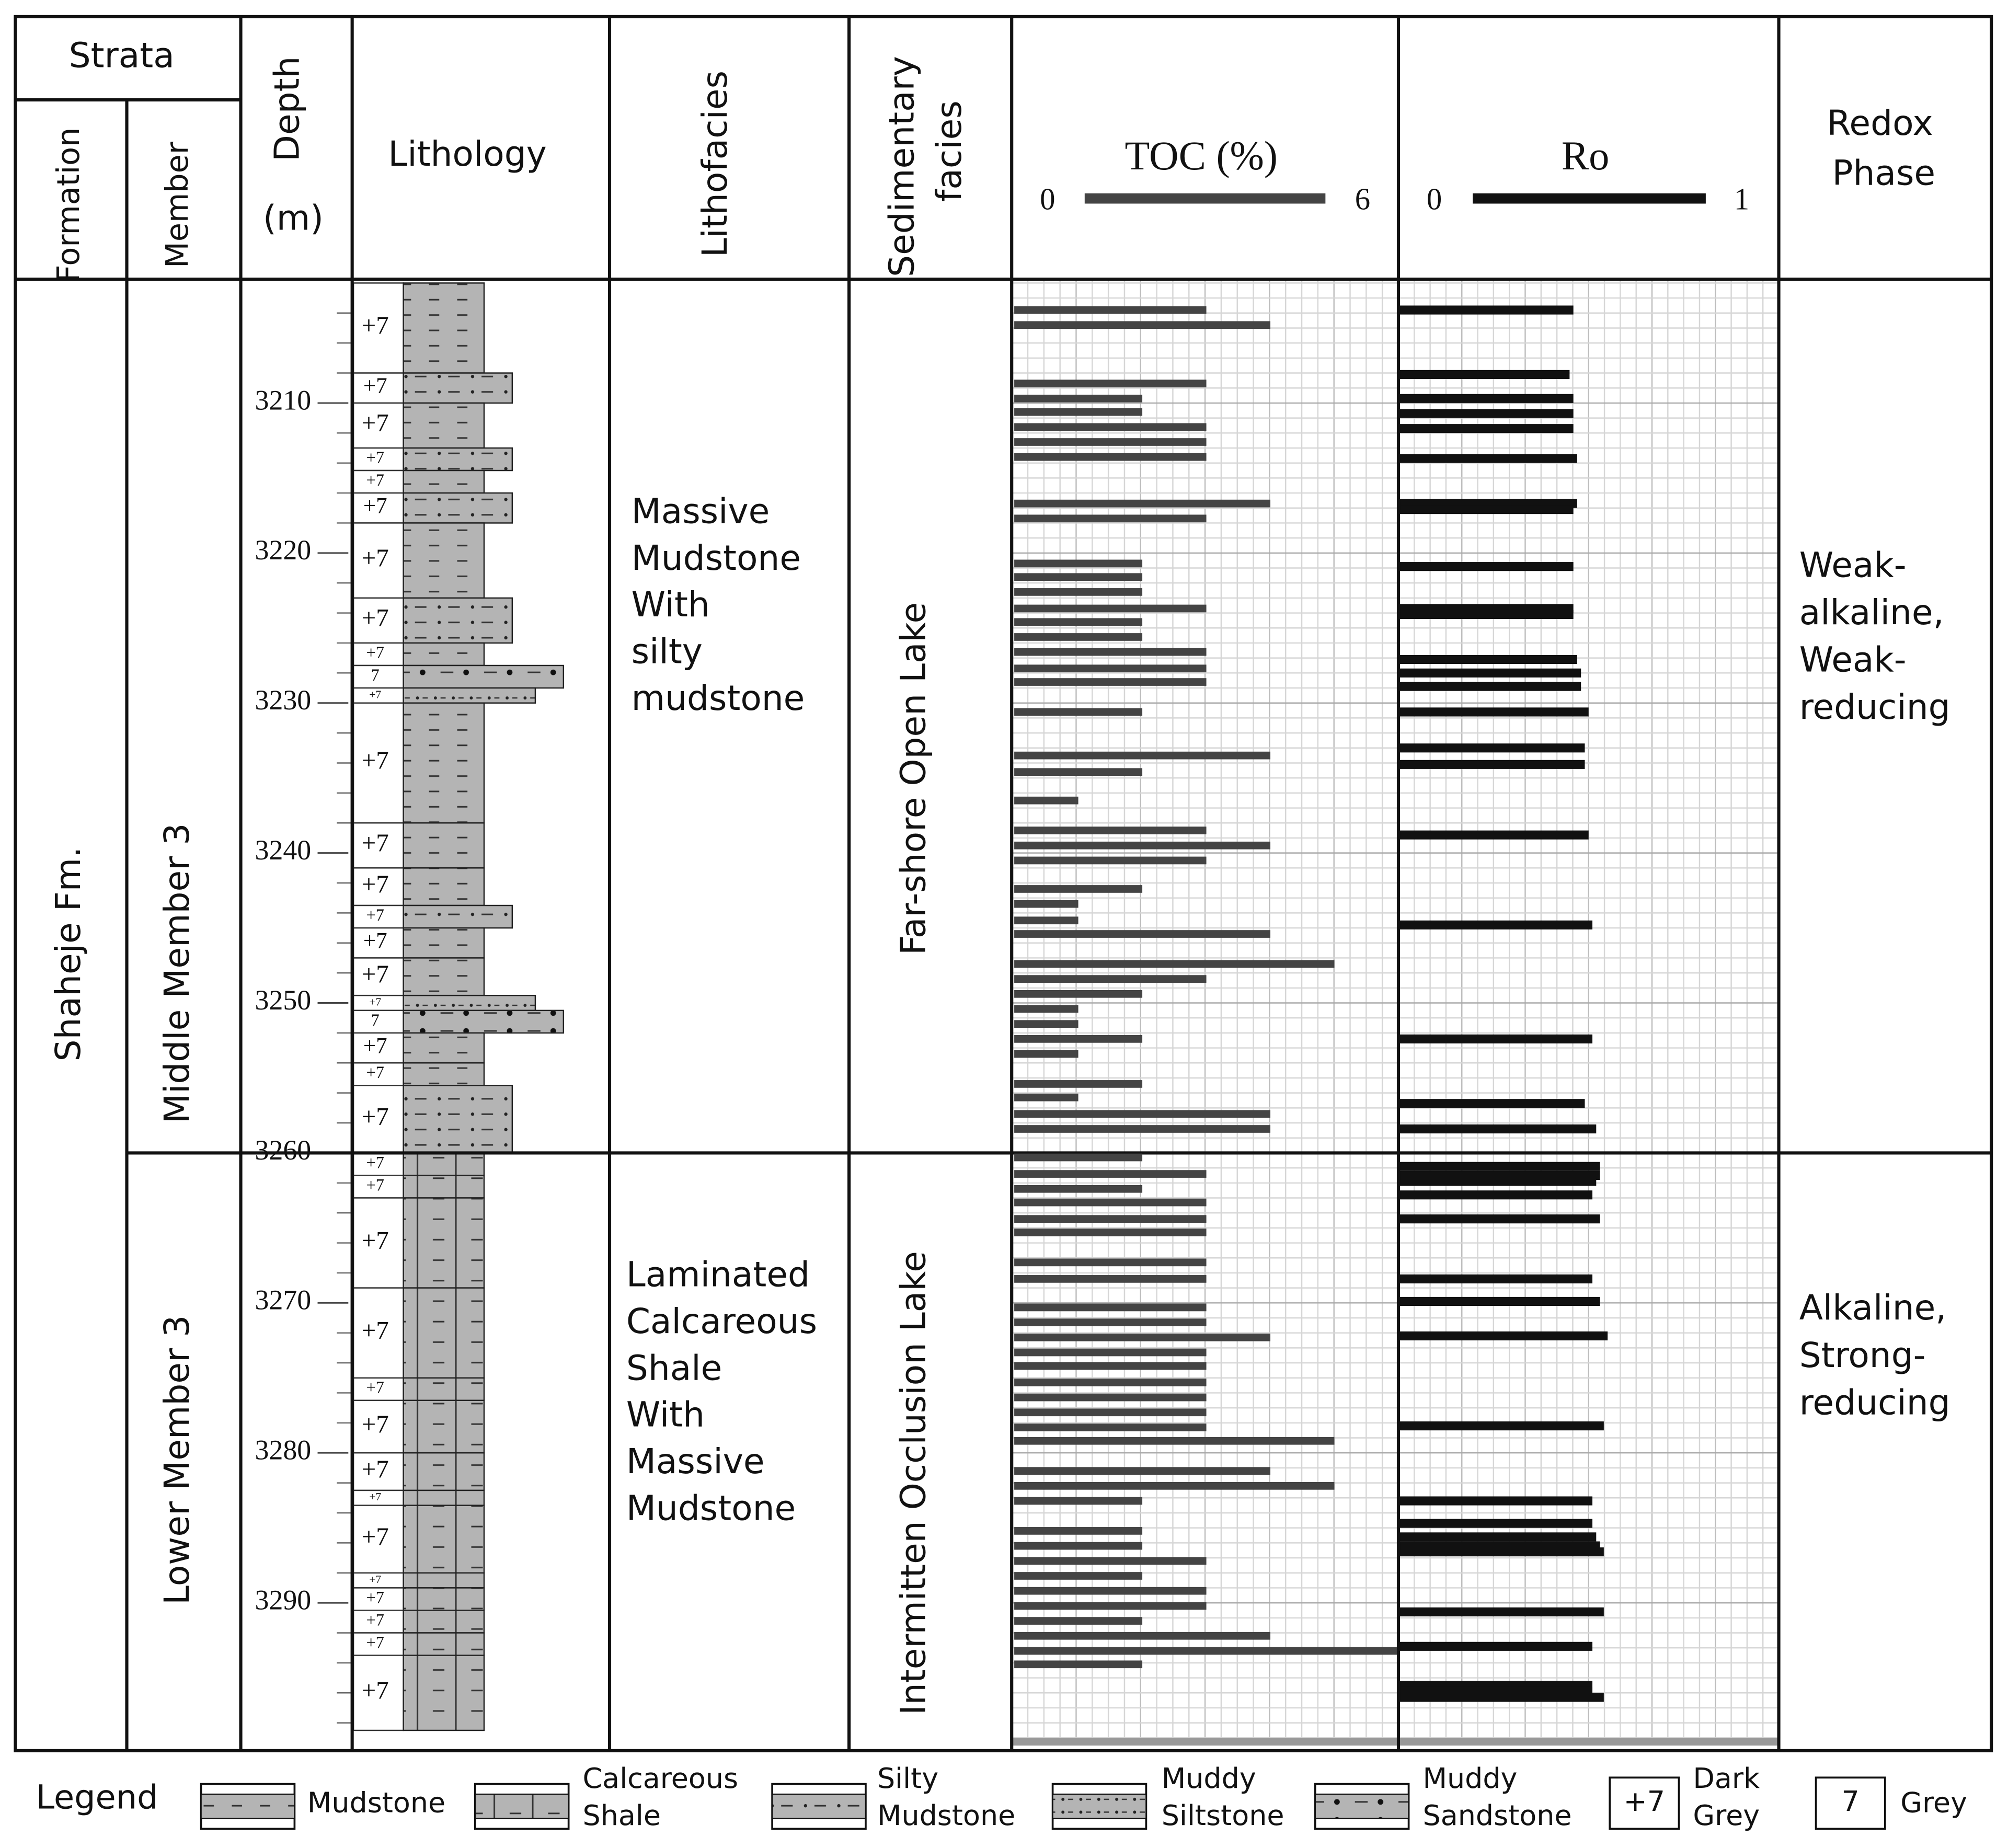 The image size is (2008, 1848). What do you see at coordinates (661, 1778) in the screenshot?
I see `legend-label: Calcareous` at bounding box center [661, 1778].